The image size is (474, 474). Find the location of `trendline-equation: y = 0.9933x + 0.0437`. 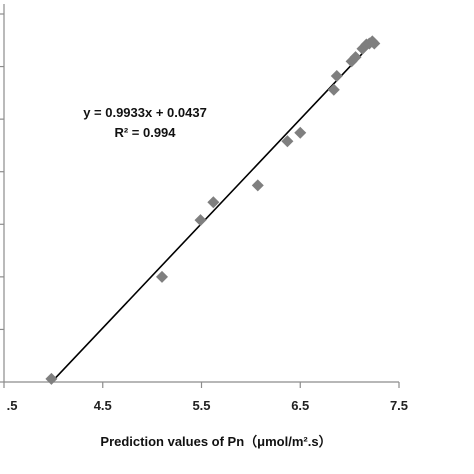

trendline-equation: y = 0.9933x + 0.0437 is located at coordinates (145, 112).